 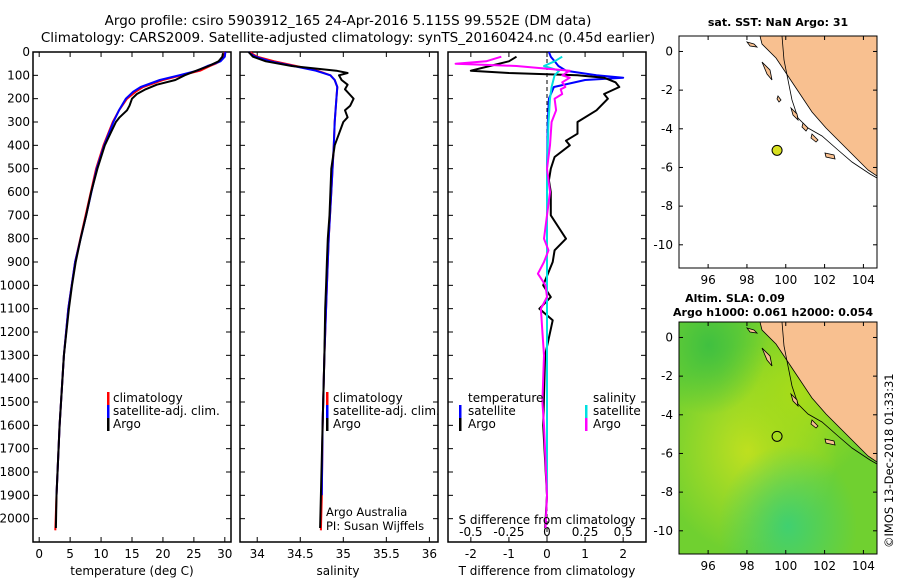 I want to click on x-tick-label: 1, so click(x=585, y=554).